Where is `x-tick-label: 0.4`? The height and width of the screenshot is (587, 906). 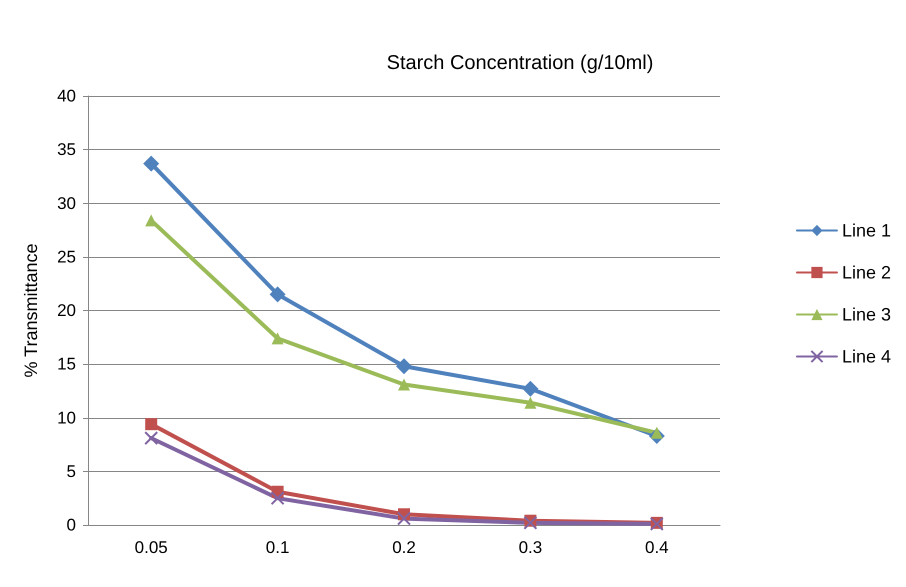 x-tick-label: 0.4 is located at coordinates (656, 547).